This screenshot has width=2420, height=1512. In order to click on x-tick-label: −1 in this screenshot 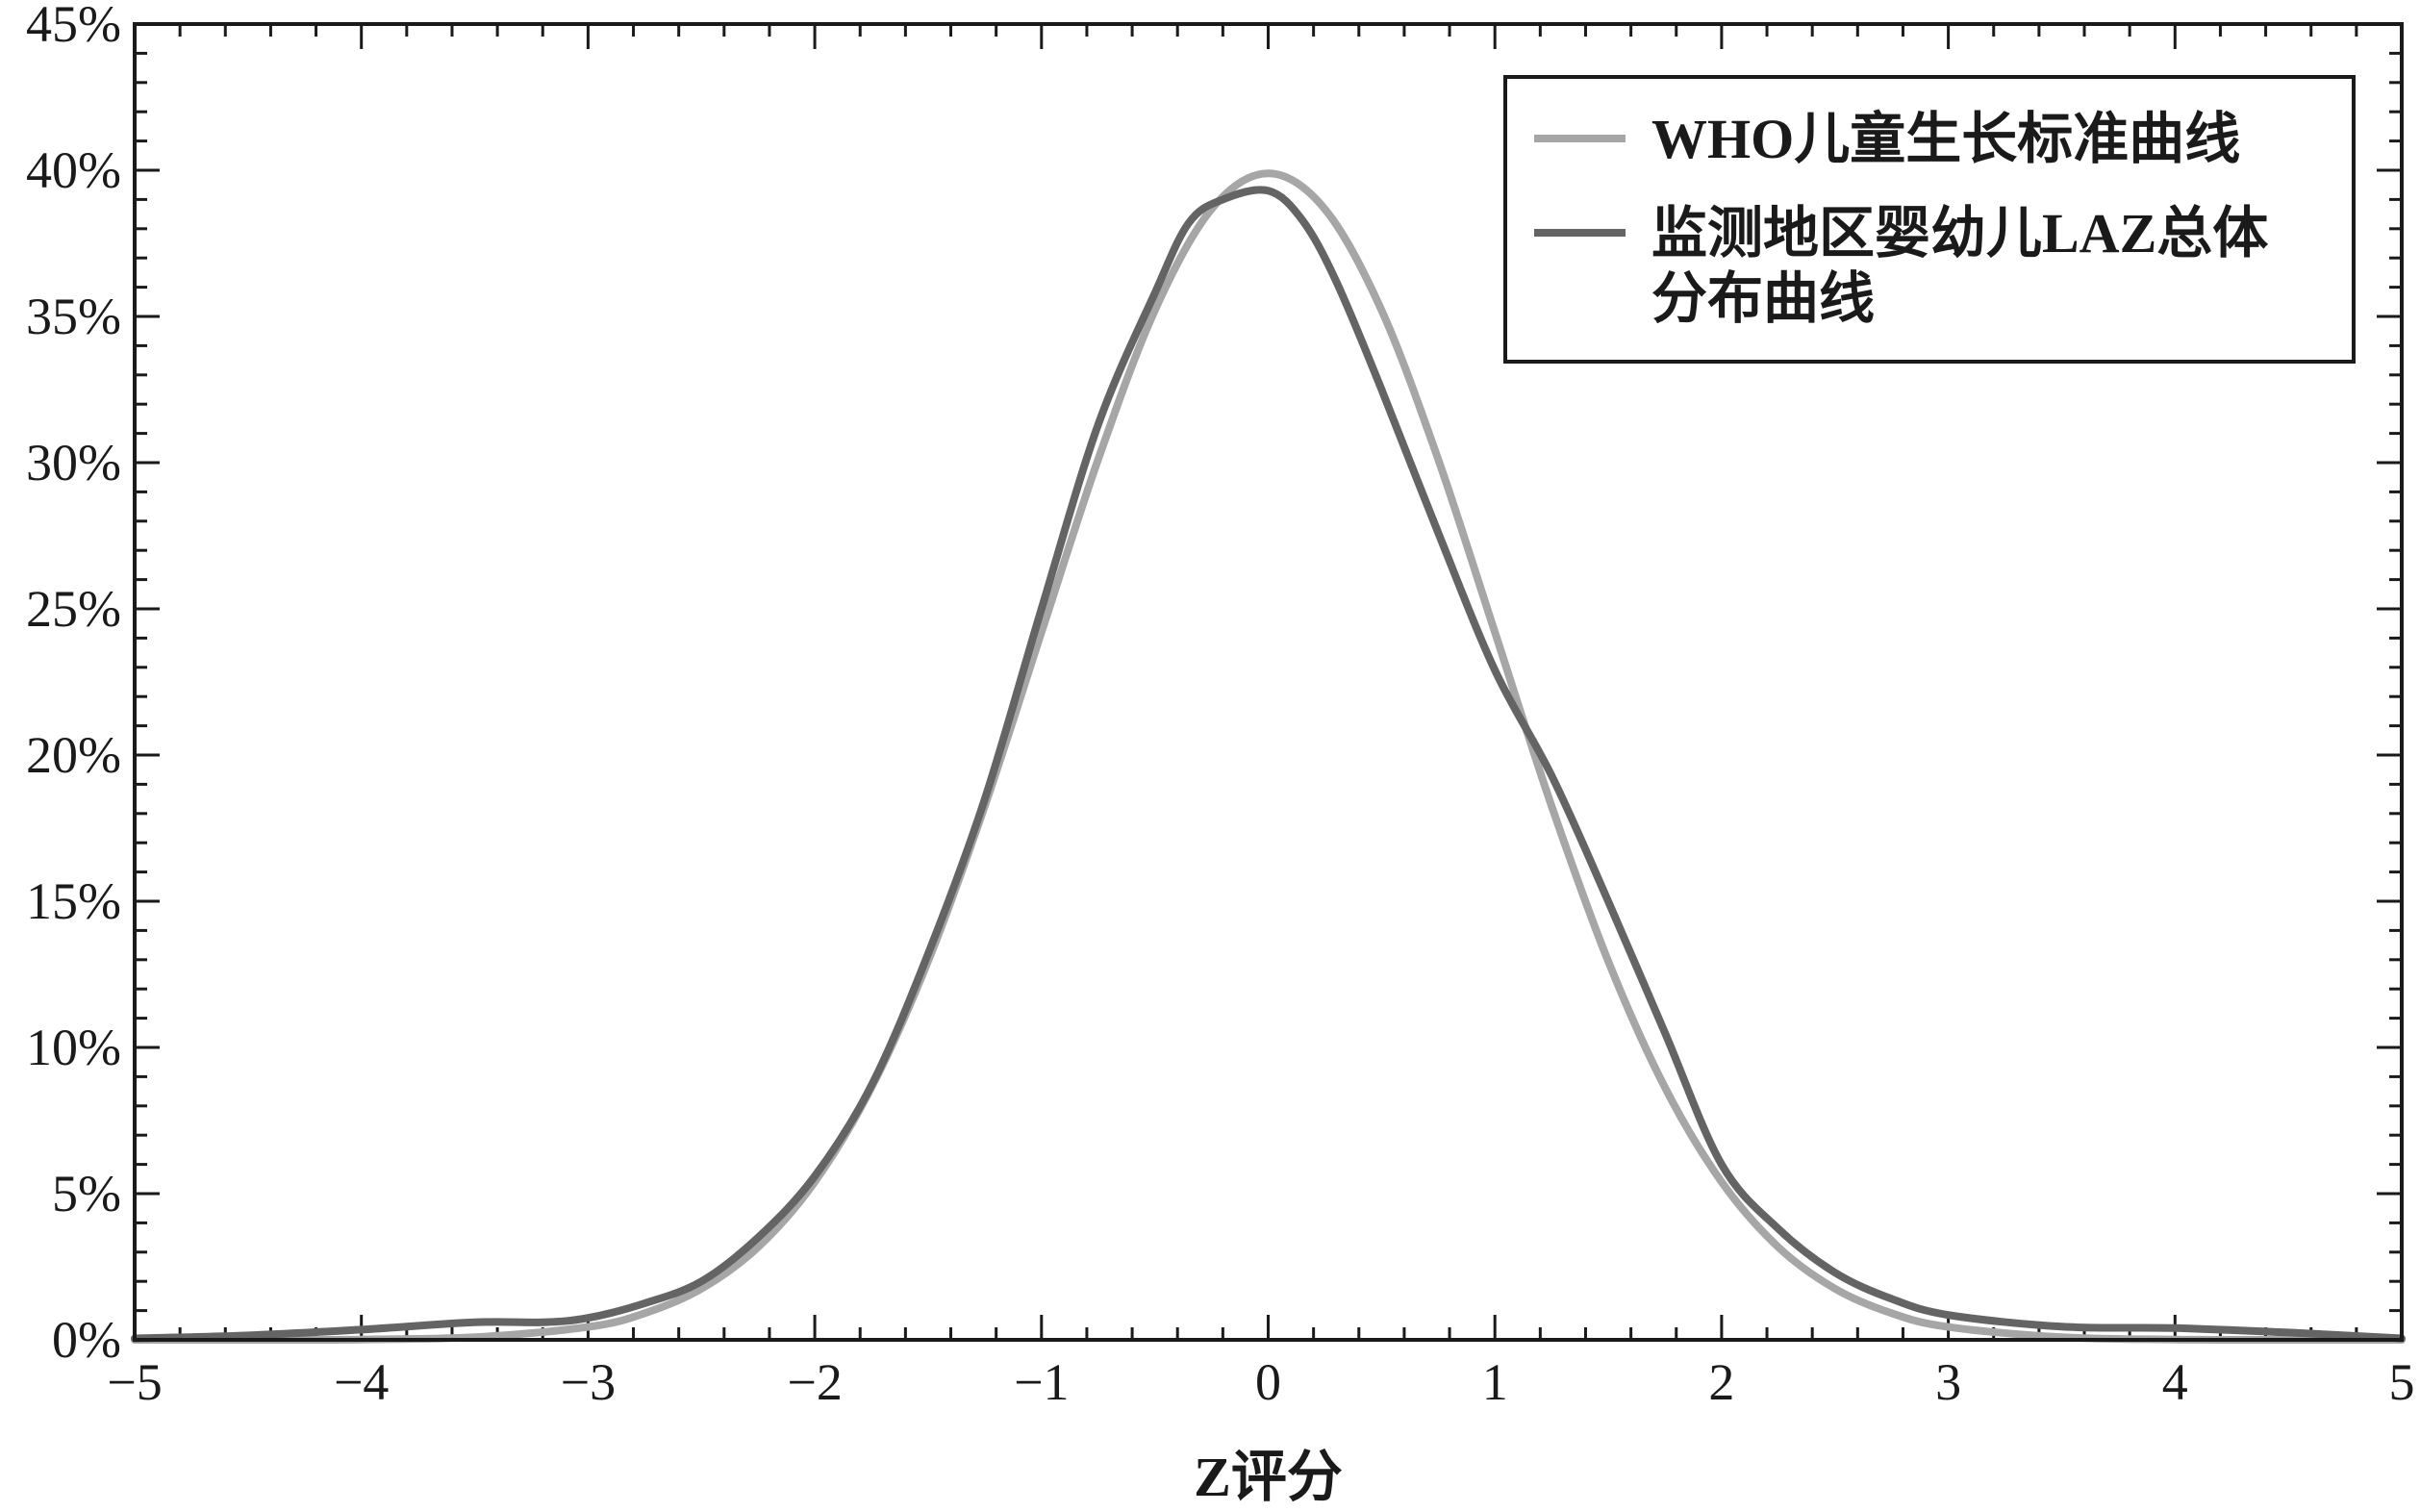, I will do `click(1041, 1382)`.